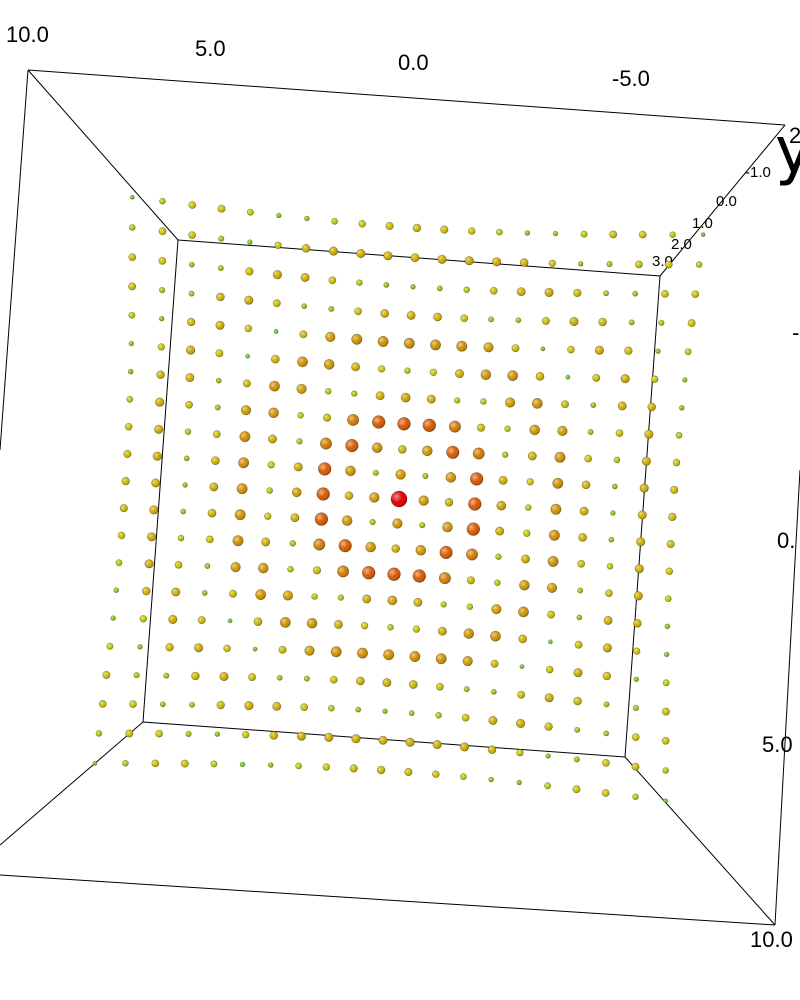 The image size is (800, 1000). What do you see at coordinates (787, 697) in the screenshot?
I see `box-outer-right-edge` at bounding box center [787, 697].